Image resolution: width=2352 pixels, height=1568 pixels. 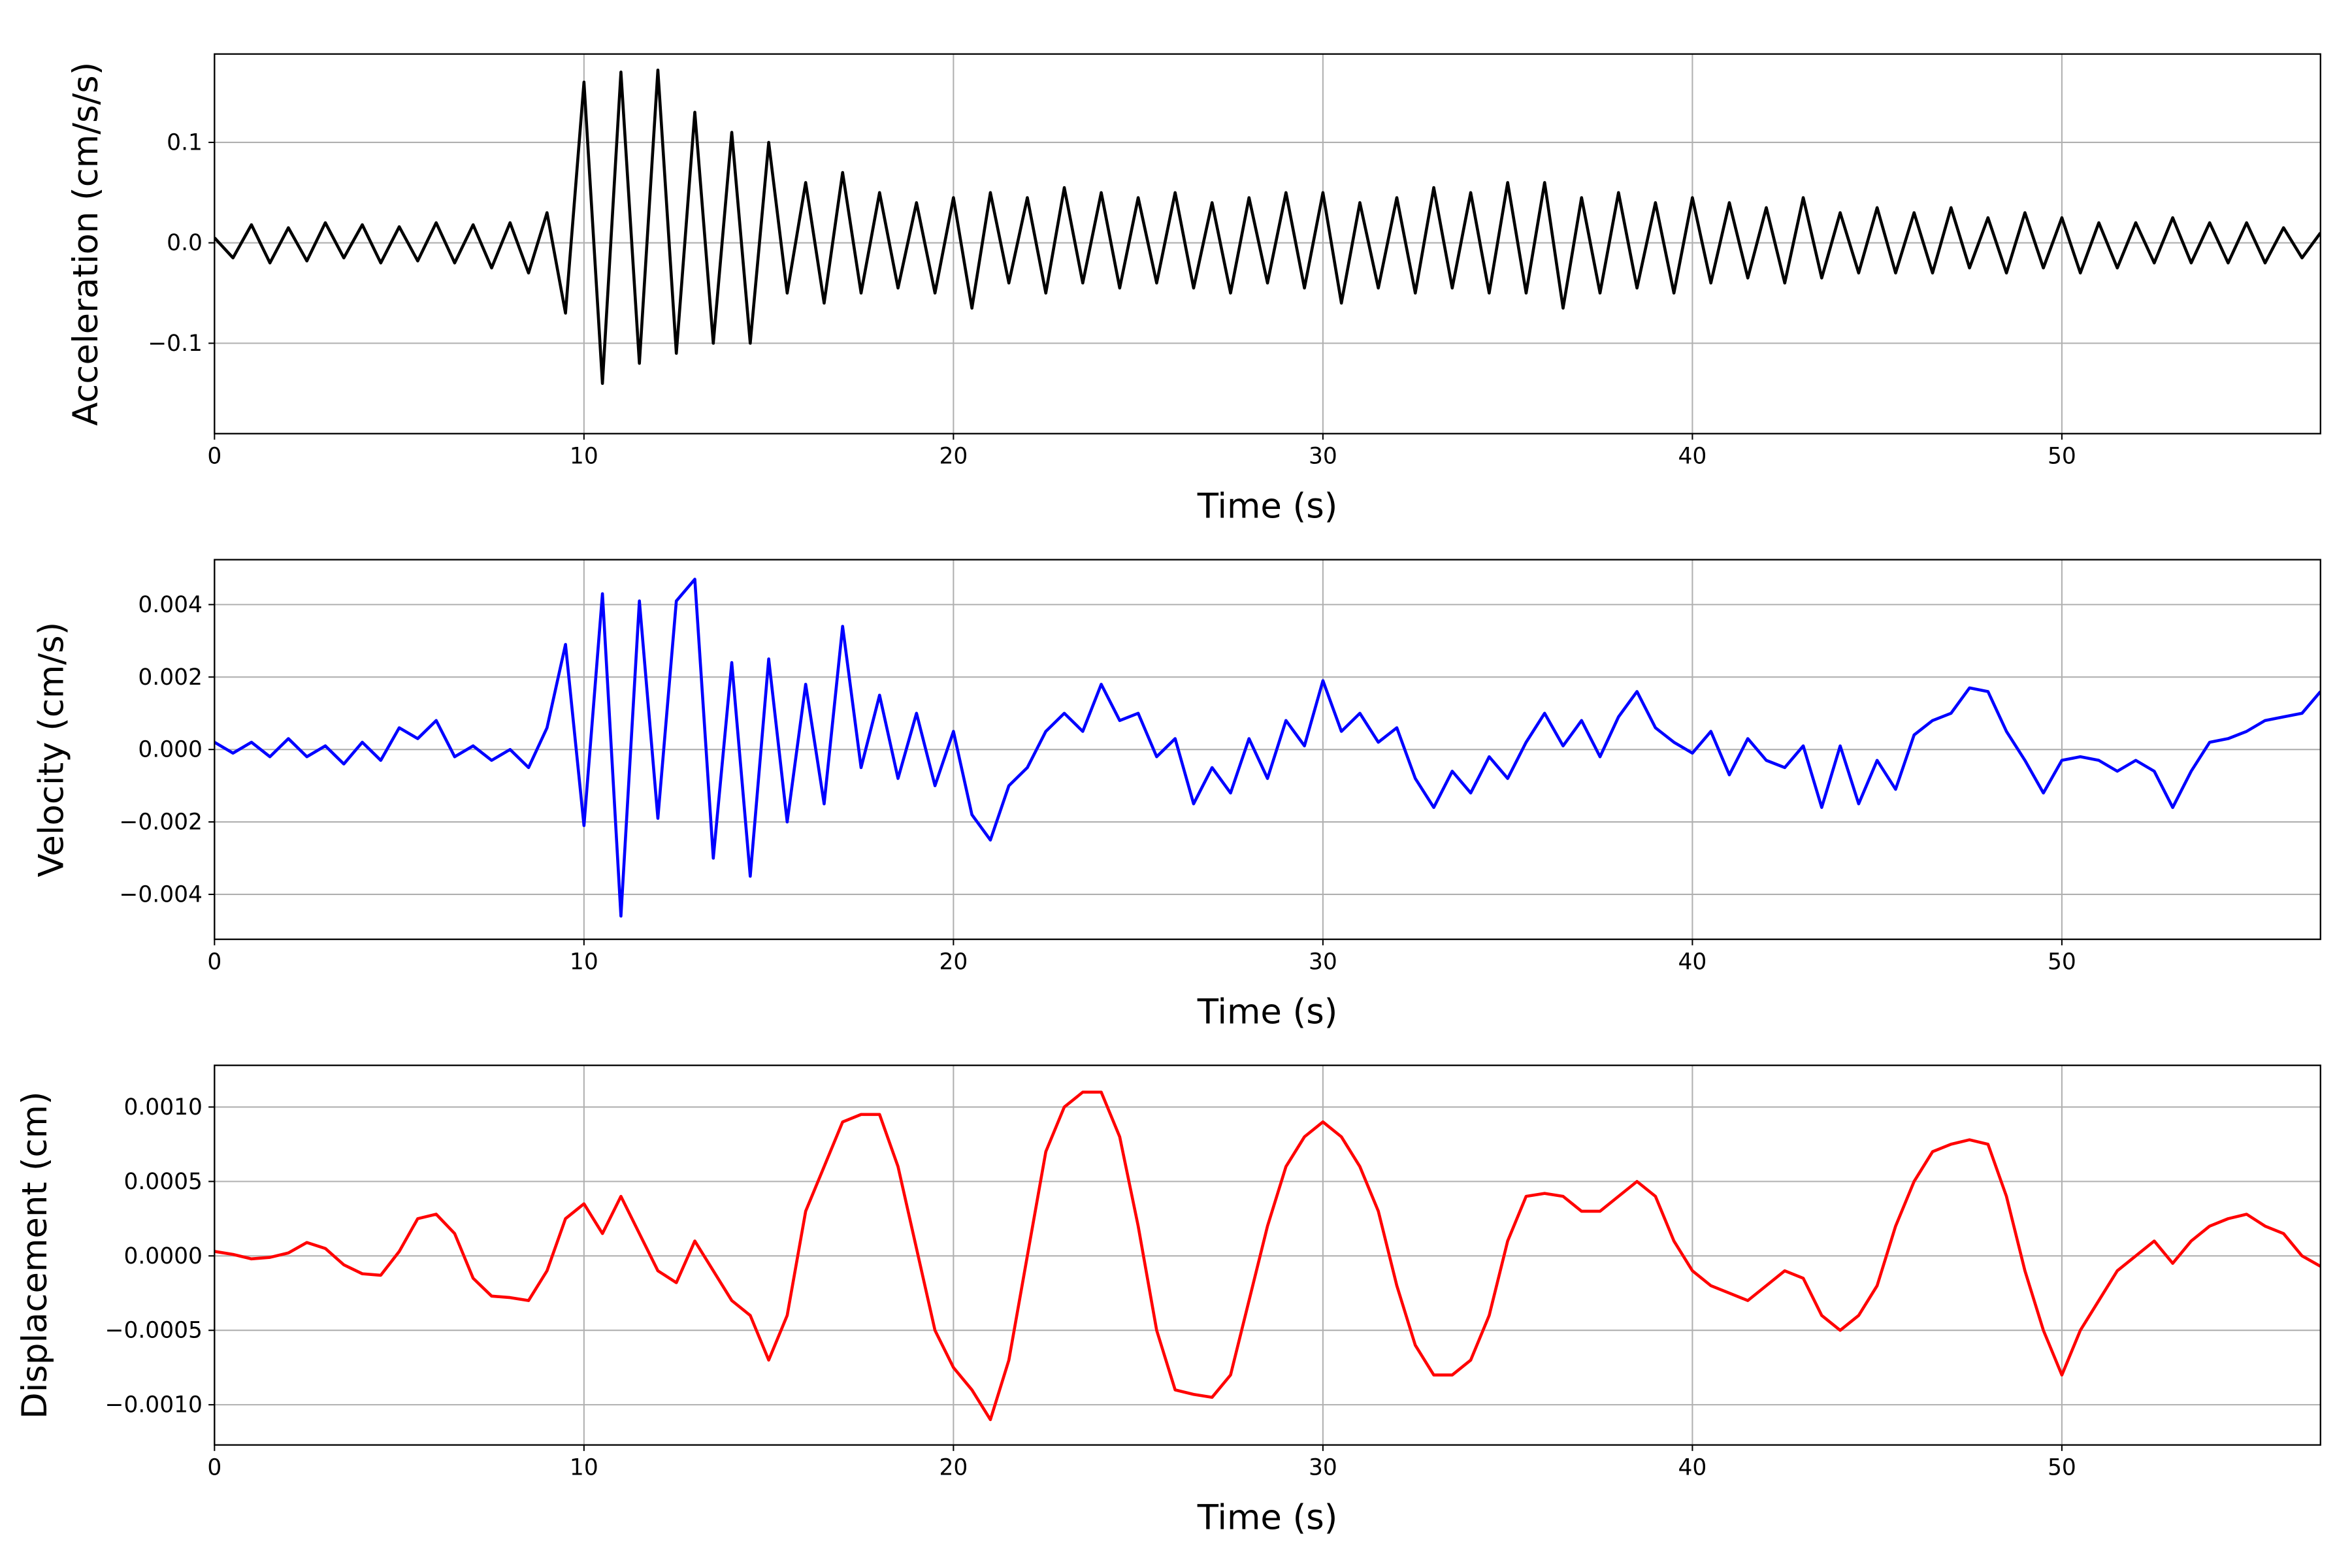 I want to click on y-tick-label: 0.0005, so click(x=162, y=1182).